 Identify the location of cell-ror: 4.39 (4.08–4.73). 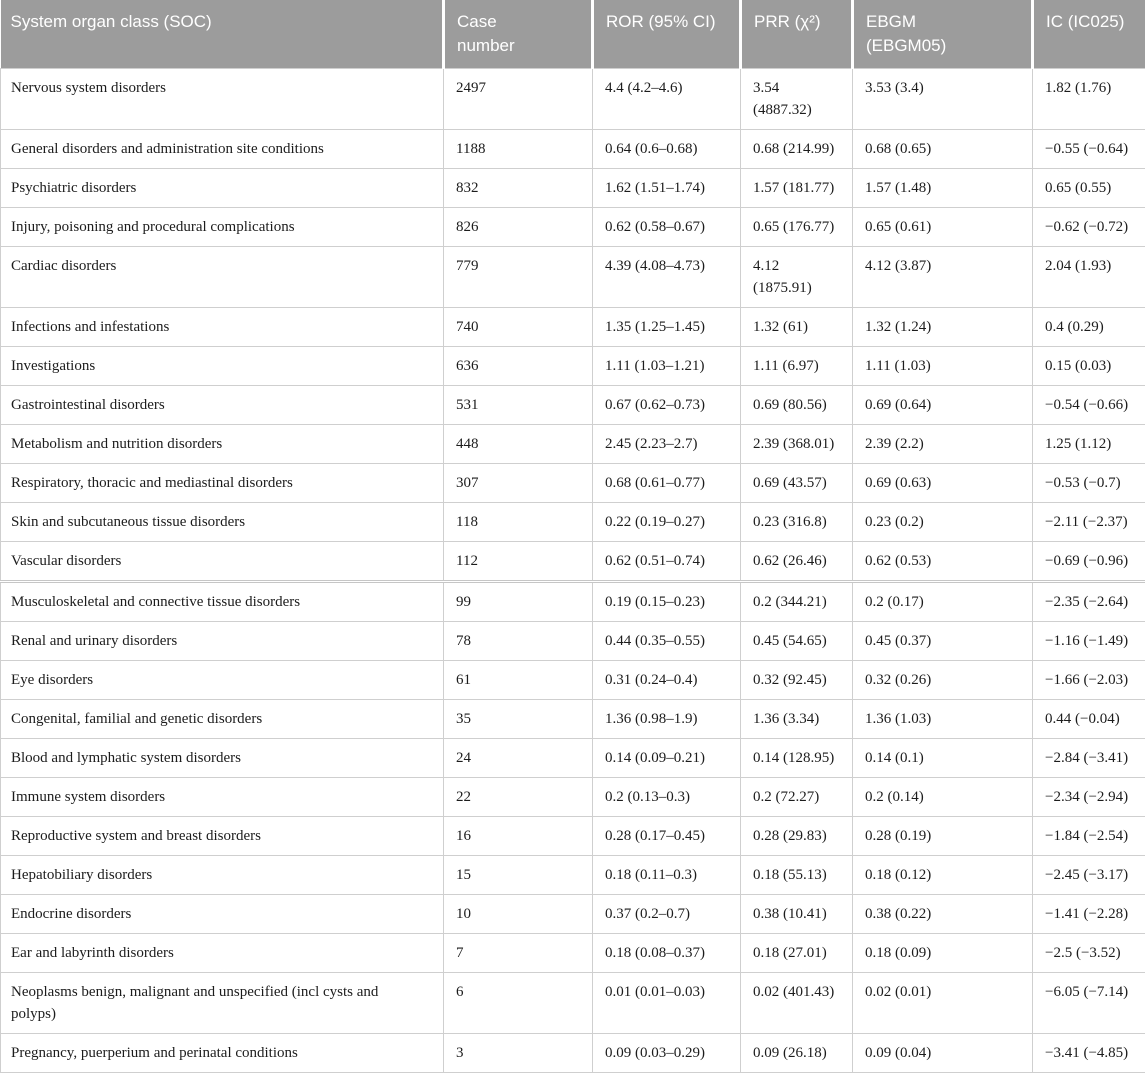
(667, 277).